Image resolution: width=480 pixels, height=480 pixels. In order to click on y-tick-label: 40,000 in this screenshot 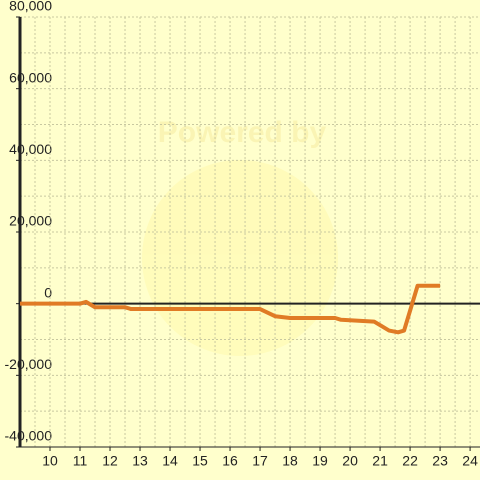, I will do `click(30, 149)`.